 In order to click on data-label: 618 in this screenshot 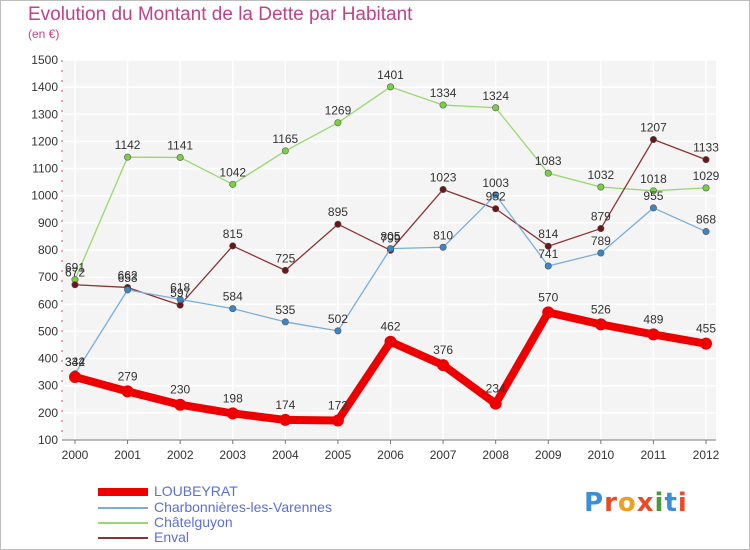, I will do `click(180, 287)`.